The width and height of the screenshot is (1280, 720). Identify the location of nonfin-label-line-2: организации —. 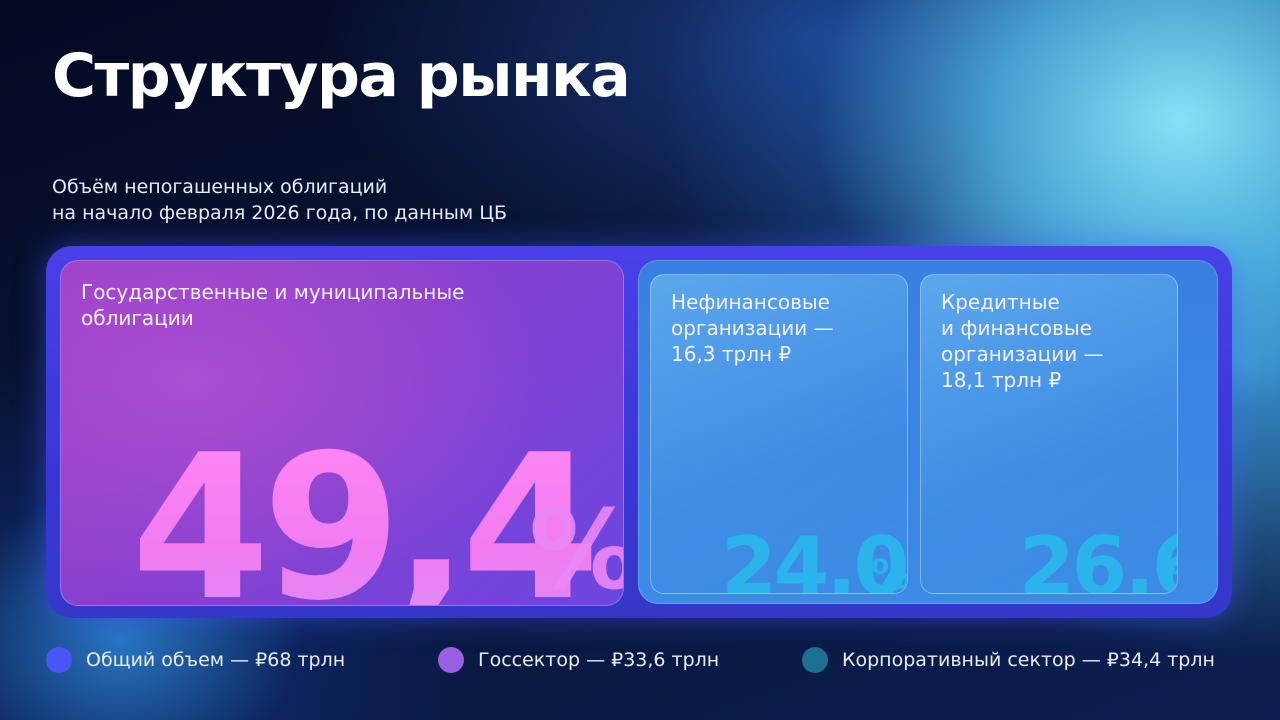
(752, 328).